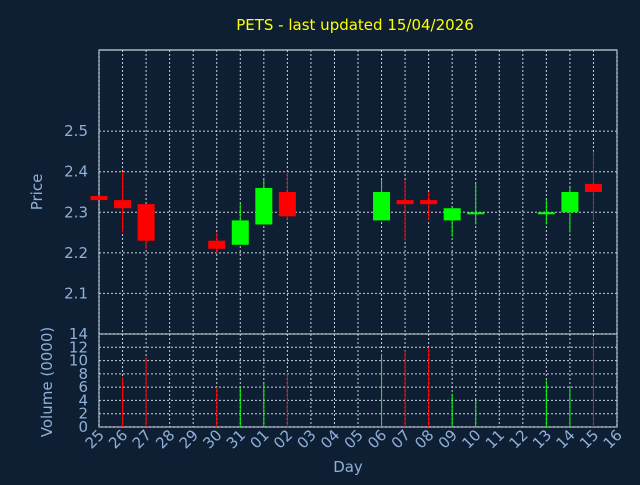  I want to click on volume-axis-label: Volume (0000), so click(47, 382).